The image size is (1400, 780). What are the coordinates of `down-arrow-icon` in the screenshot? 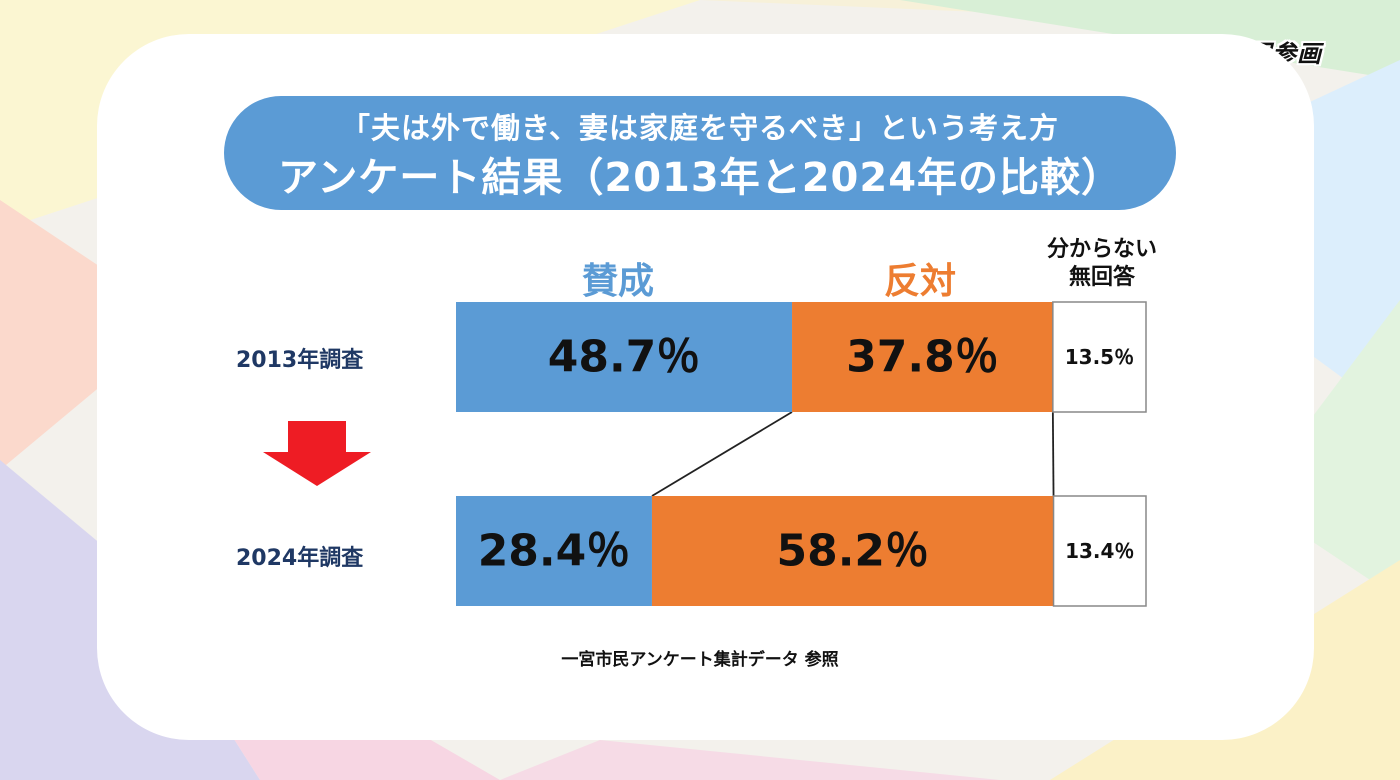 It's located at (317, 453).